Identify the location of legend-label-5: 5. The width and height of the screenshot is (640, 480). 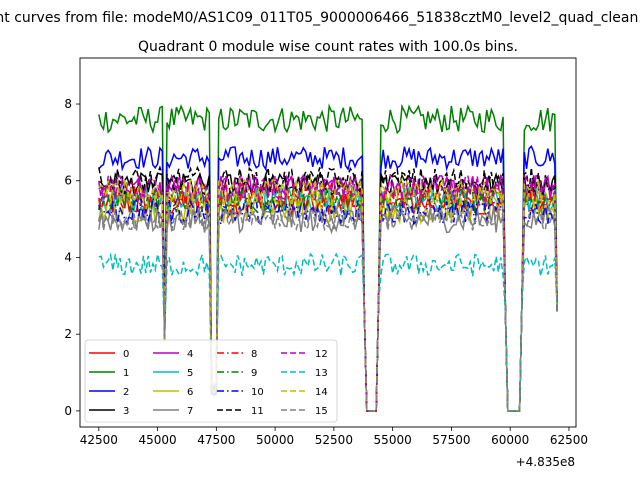
(190, 373).